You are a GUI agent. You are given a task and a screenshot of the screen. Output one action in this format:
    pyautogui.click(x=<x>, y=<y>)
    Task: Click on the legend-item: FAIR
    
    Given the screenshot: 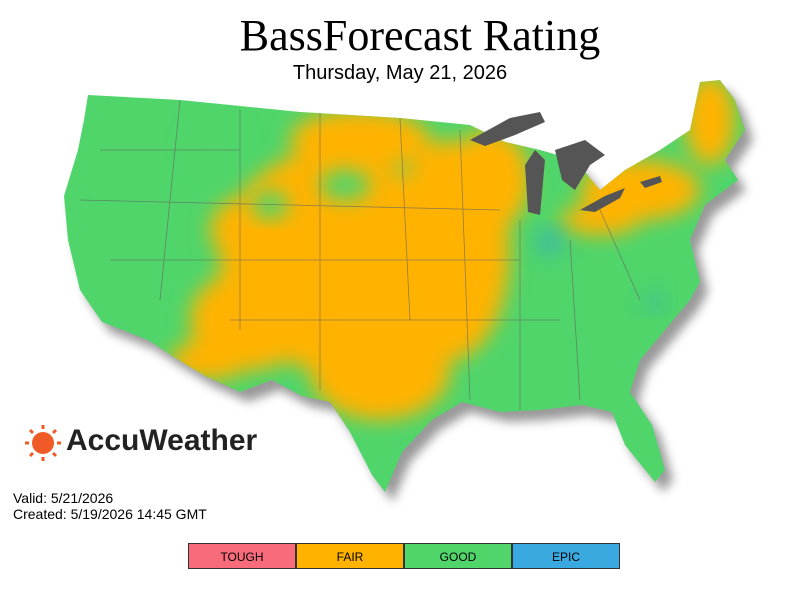 What is the action you would take?
    pyautogui.click(x=350, y=556)
    